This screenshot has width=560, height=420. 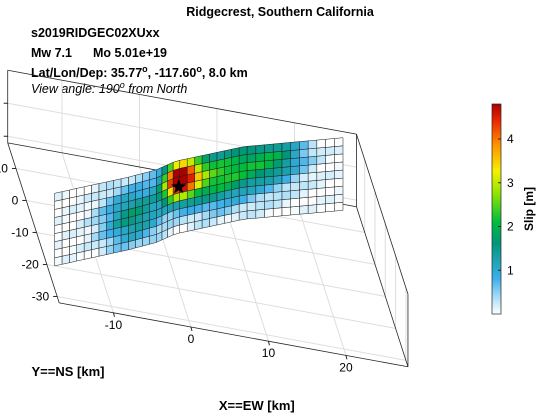 What do you see at coordinates (496, 209) in the screenshot?
I see `colorbar-gradient` at bounding box center [496, 209].